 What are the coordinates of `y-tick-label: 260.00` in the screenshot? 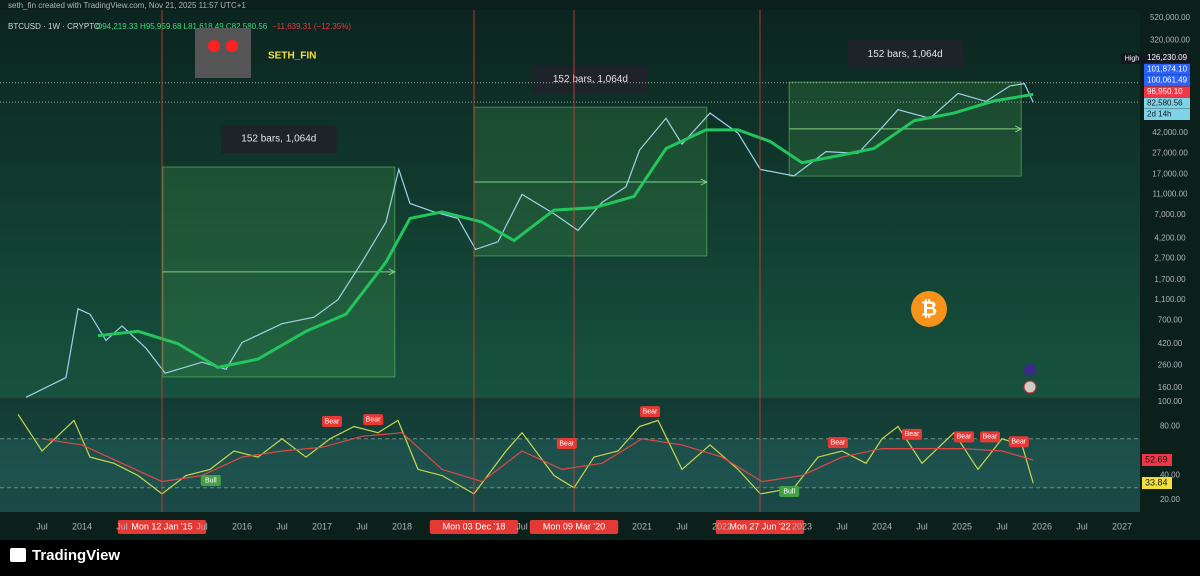 It's located at (1170, 365).